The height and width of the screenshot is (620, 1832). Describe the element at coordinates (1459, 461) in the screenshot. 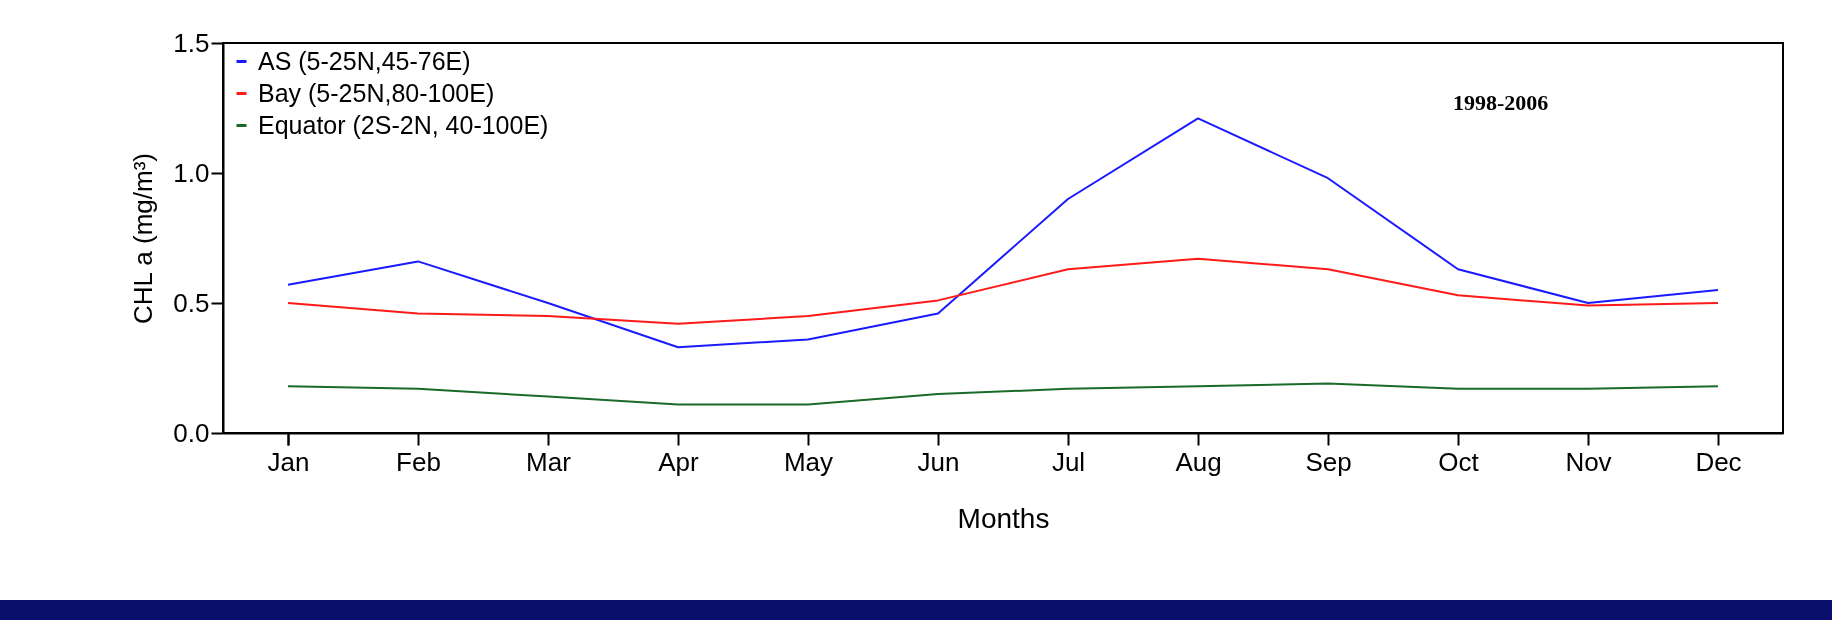

I see `x-tick-label: Oct` at that location.